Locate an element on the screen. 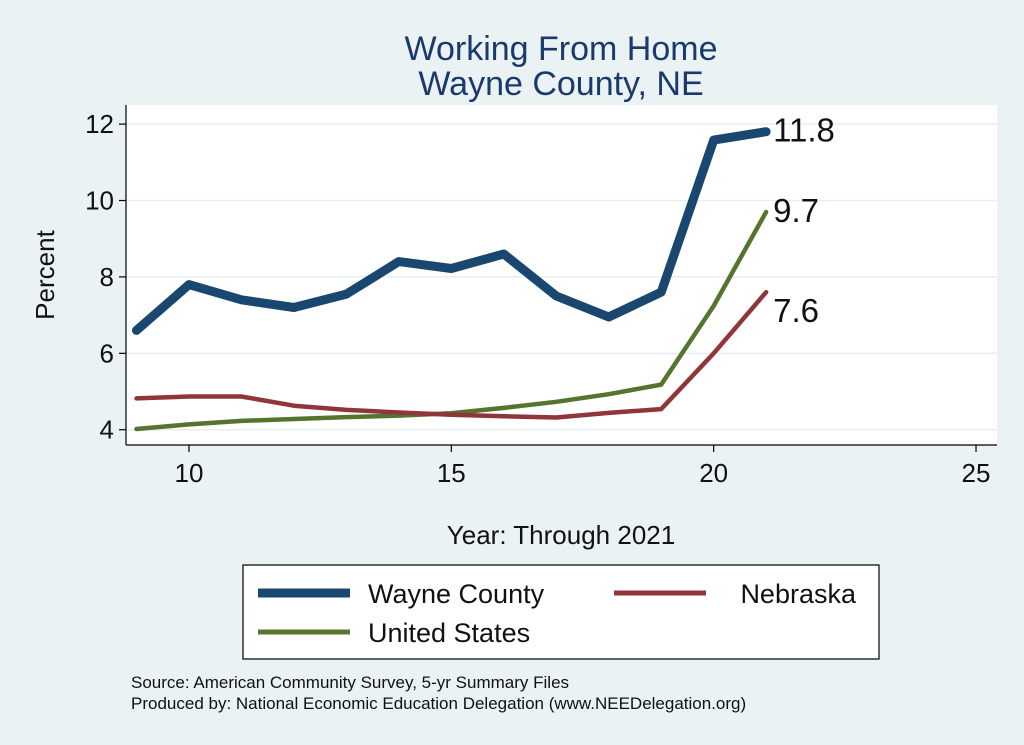 Image resolution: width=1024 pixels, height=745 pixels. end-label-united-states: 9.7 is located at coordinates (796, 210).